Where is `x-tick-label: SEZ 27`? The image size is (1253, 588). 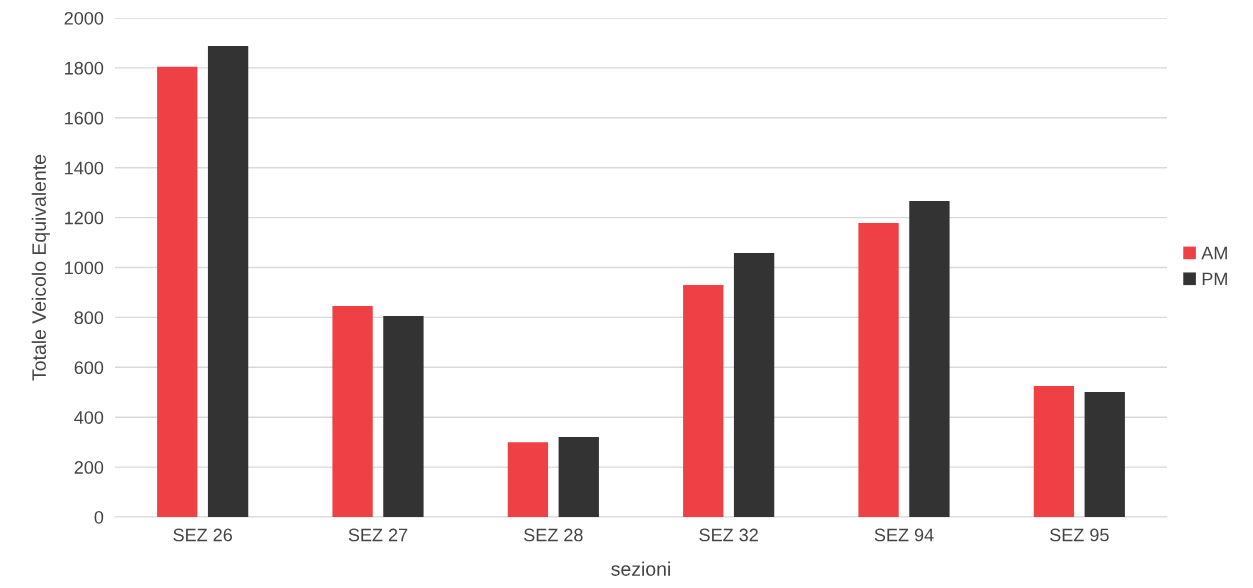
x-tick-label: SEZ 27 is located at coordinates (378, 535).